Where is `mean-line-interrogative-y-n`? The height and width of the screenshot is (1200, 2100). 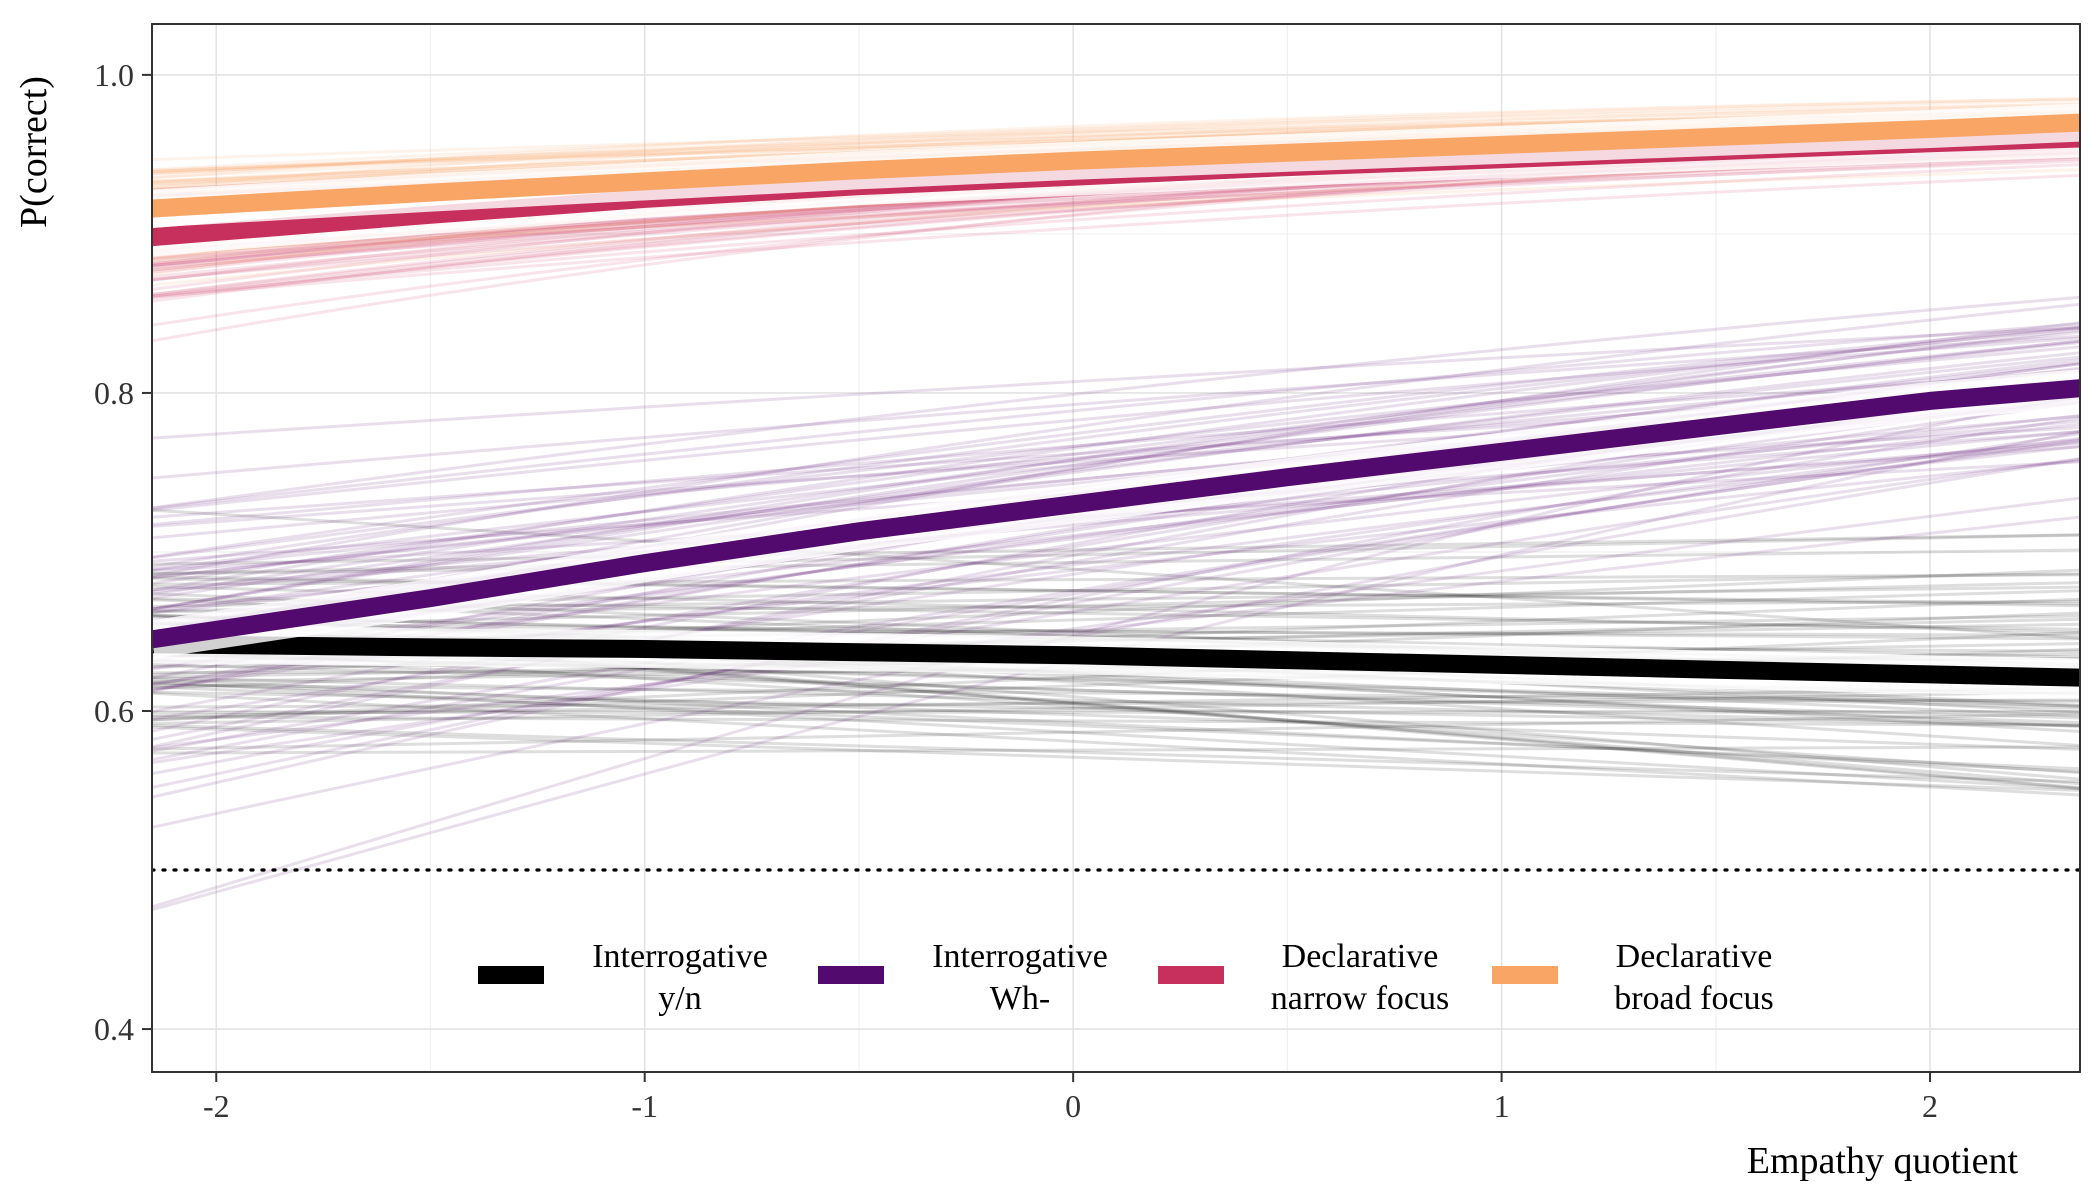 mean-line-interrogative-y-n is located at coordinates (1116, 661).